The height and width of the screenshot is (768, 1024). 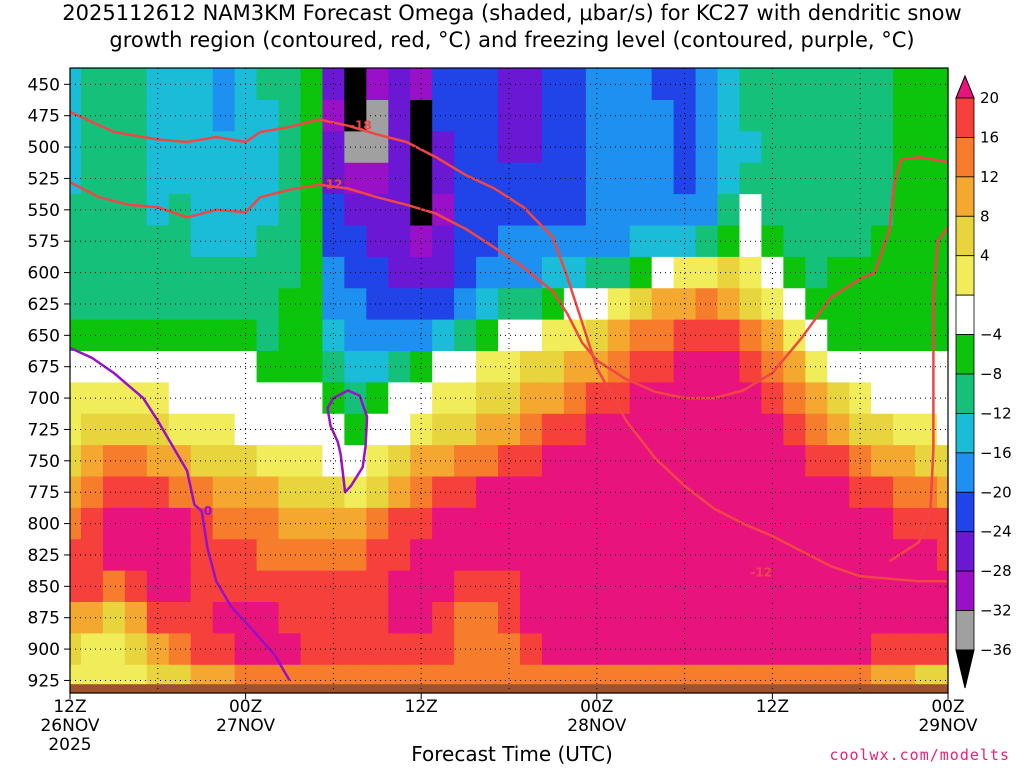 What do you see at coordinates (996, 532) in the screenshot?
I see `colorbar-label: −24` at bounding box center [996, 532].